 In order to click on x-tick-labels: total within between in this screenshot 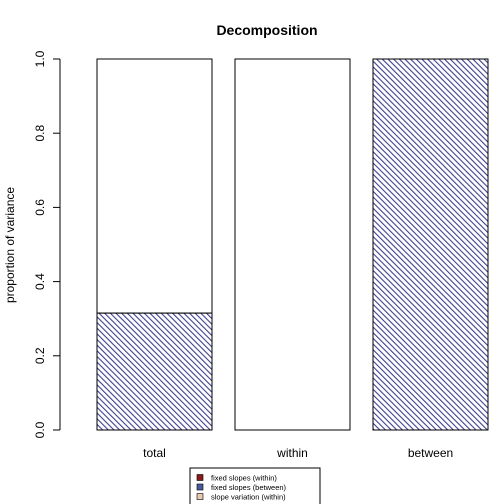, I will do `click(298, 453)`.